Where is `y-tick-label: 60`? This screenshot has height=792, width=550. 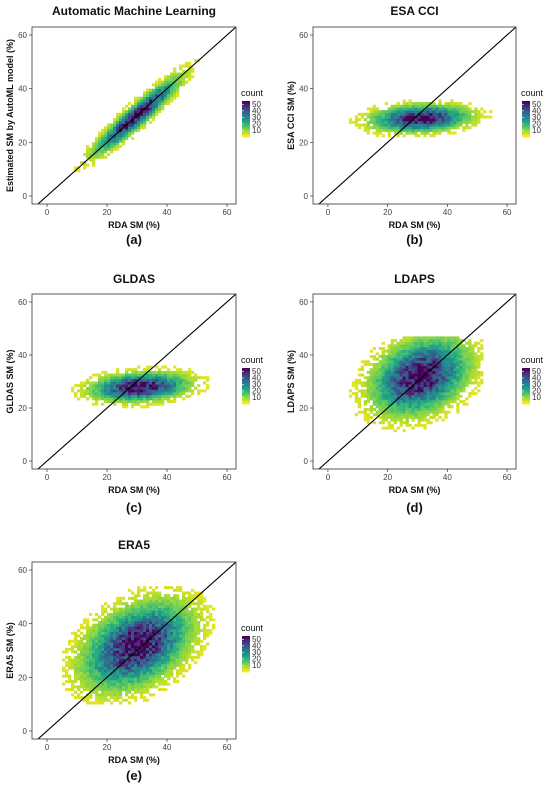 y-tick-label: 60 is located at coordinates (22, 302).